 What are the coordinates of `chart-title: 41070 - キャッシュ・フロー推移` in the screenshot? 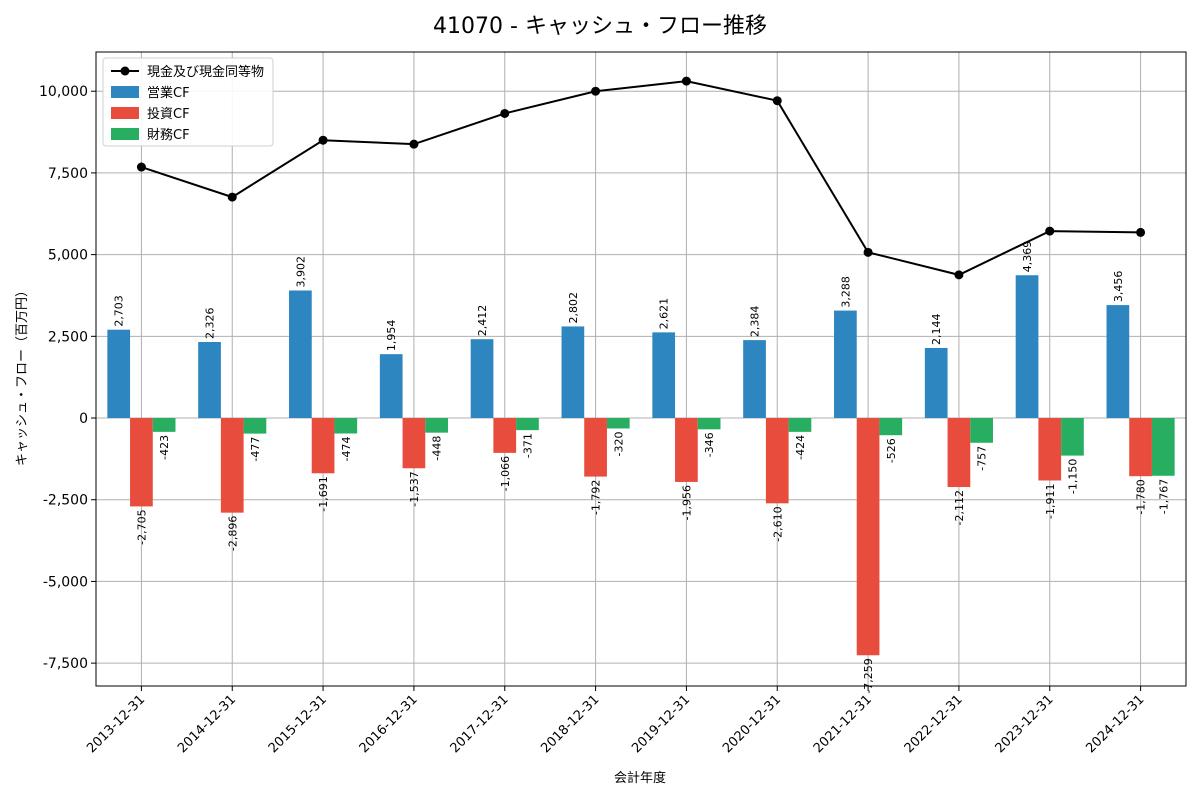 It's located at (600, 26).